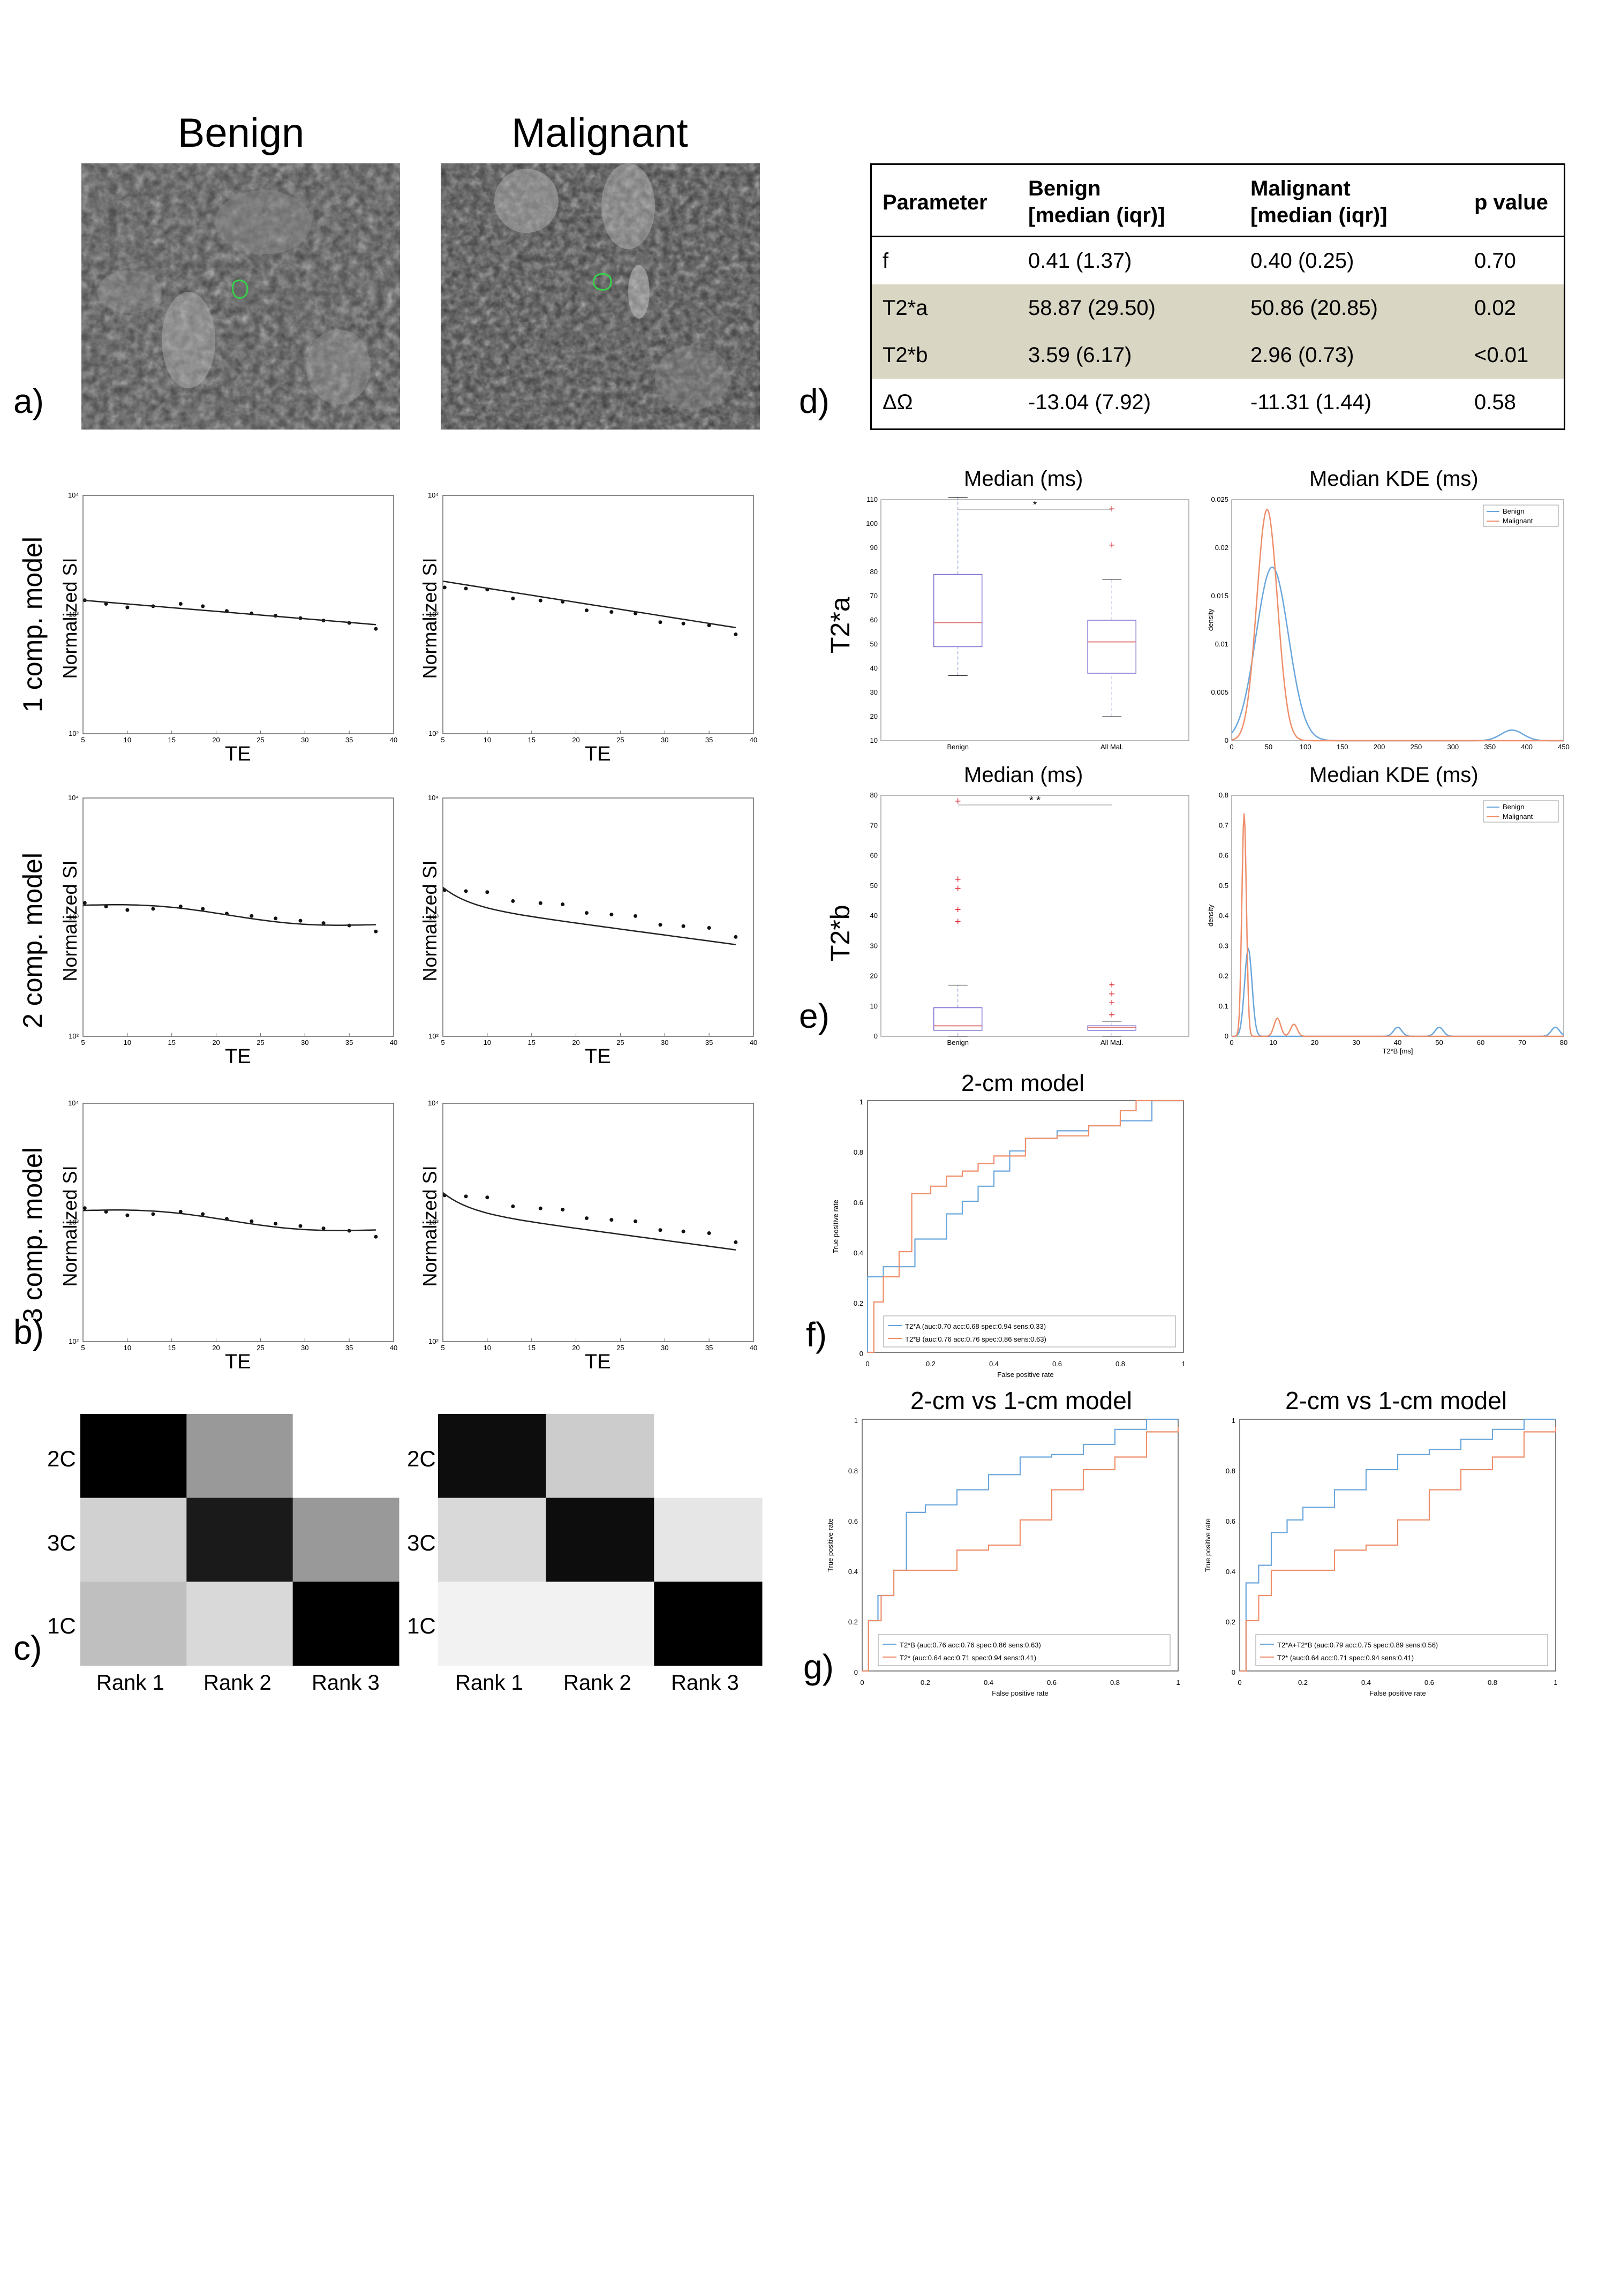  Describe the element at coordinates (73, 495) in the screenshot. I see `y-tick-label: 10⁴` at that location.